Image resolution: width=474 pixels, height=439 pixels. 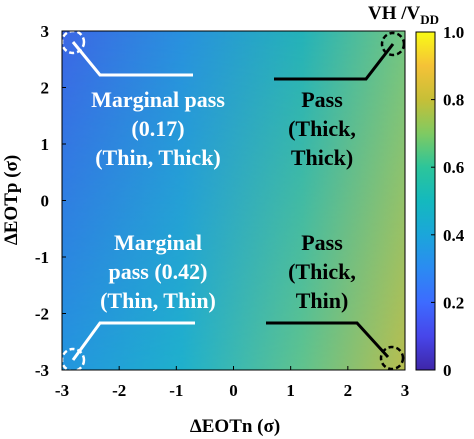 I want to click on annotation-bottom-right: Pass (Thick, Thin), so click(x=322, y=271).